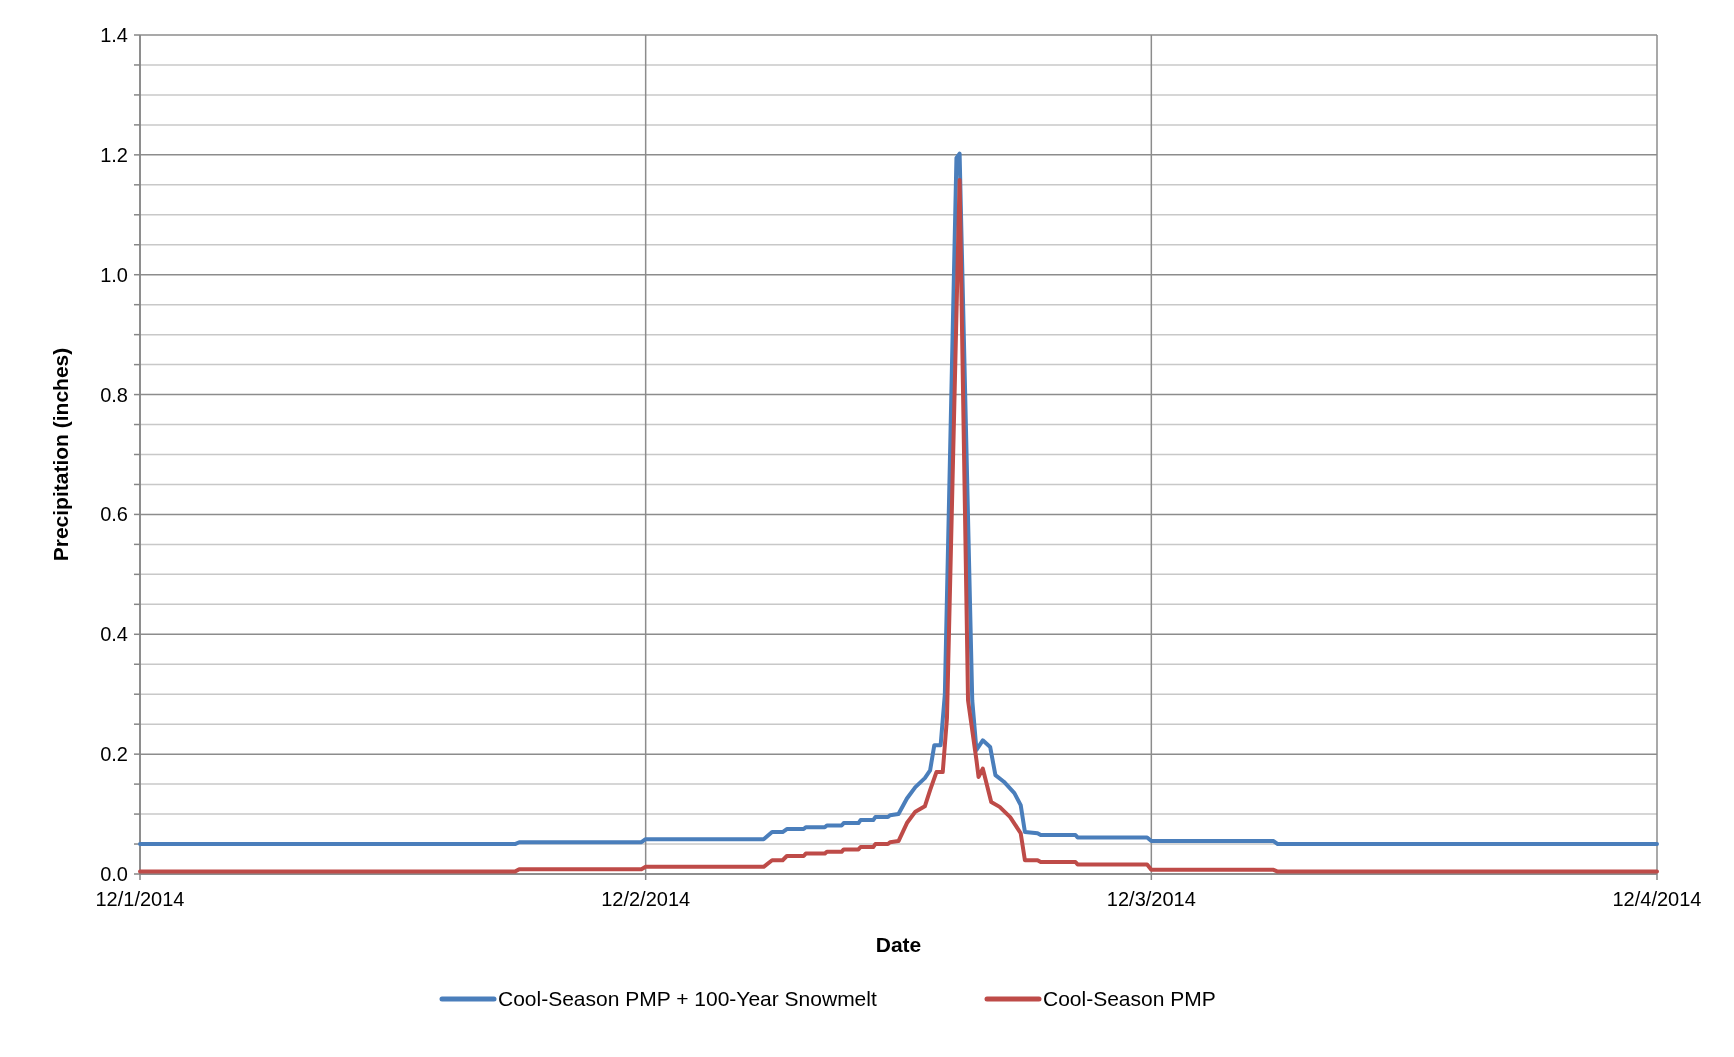  Describe the element at coordinates (60, 454) in the screenshot. I see `y-axis-title: Precipitation (inches)` at that location.